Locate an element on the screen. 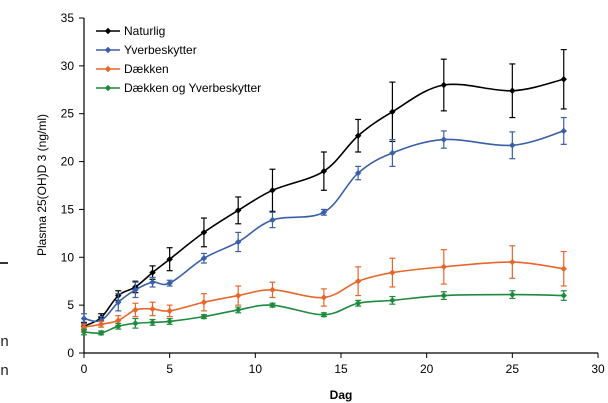 The height and width of the screenshot is (403, 608). cropped-dash is located at coordinates (4, 263).